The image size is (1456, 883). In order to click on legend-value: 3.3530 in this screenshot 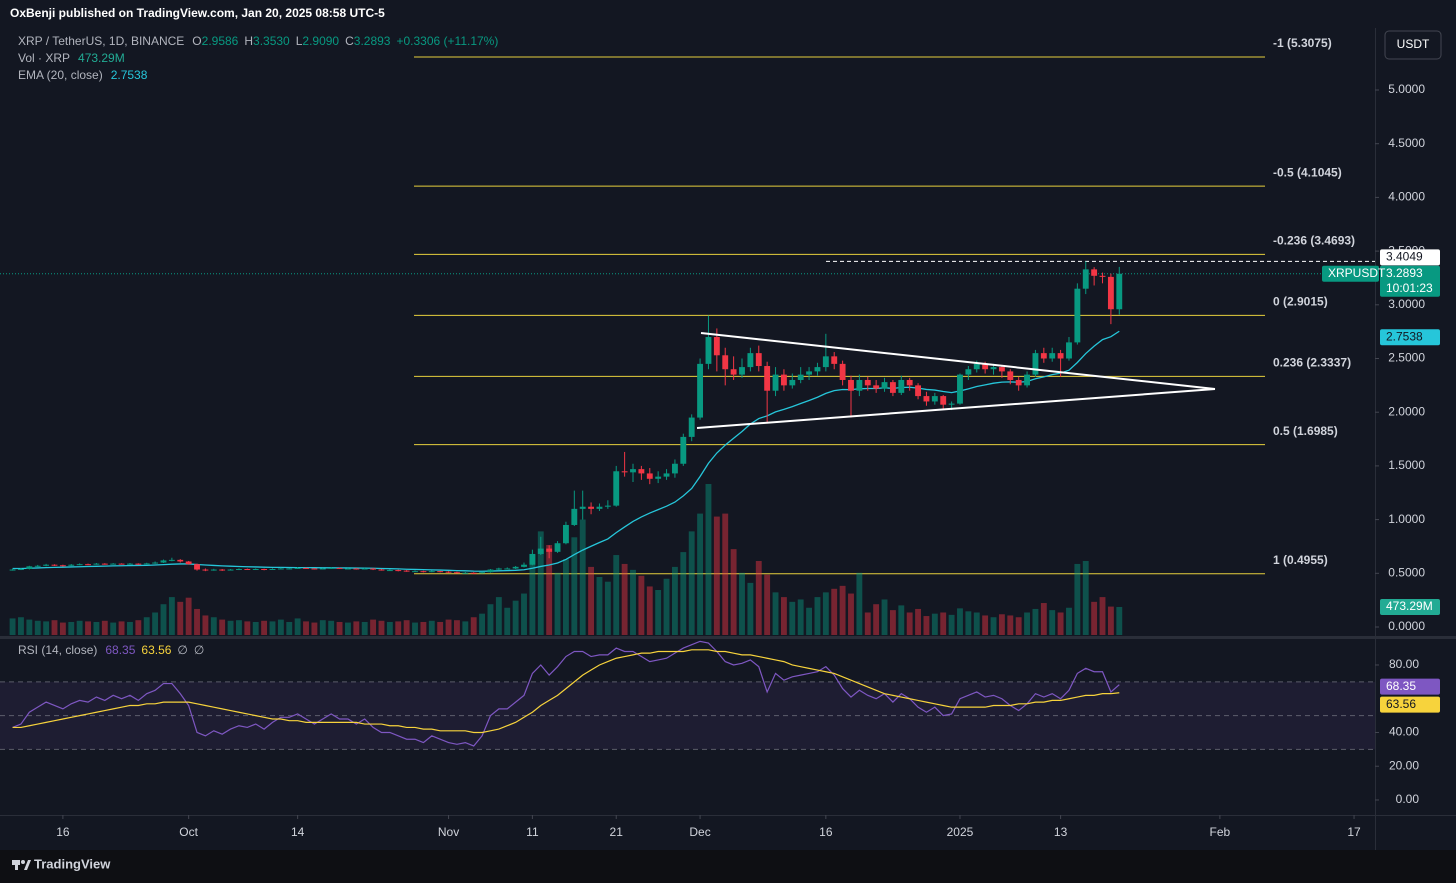, I will do `click(271, 41)`.